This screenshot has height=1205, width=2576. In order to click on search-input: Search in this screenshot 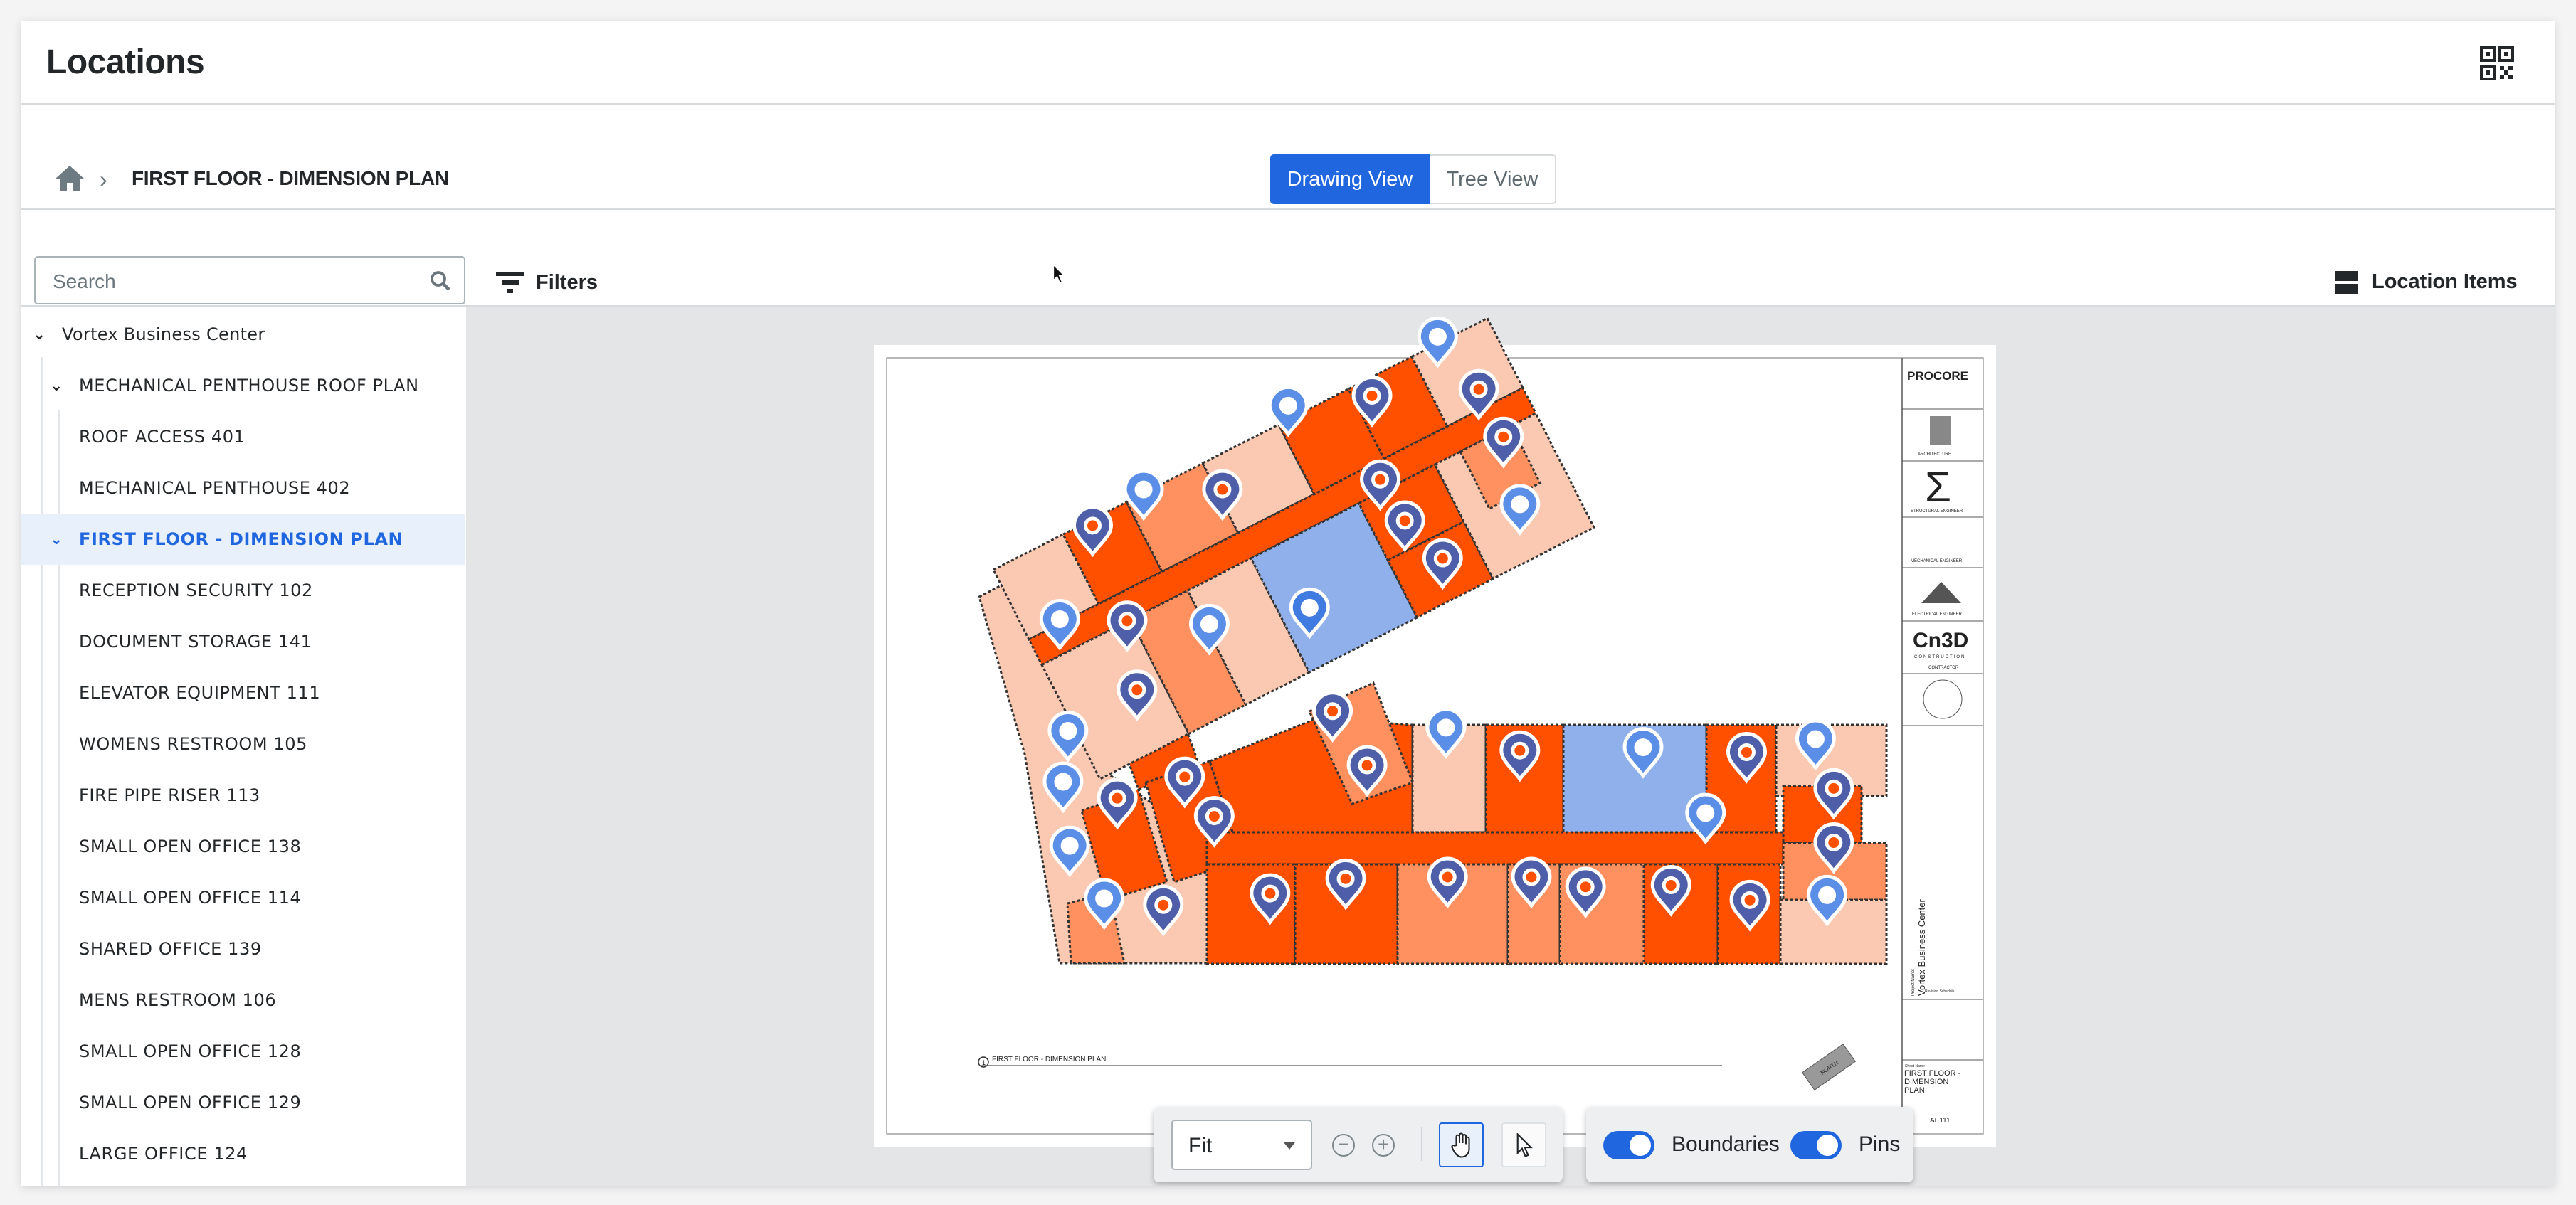, I will do `click(249, 280)`.